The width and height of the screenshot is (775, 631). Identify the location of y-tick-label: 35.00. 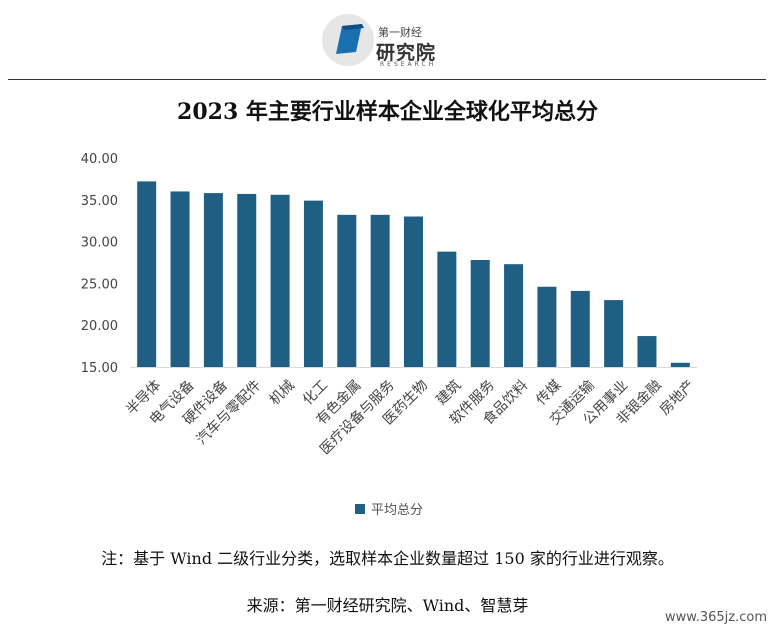
(99, 201).